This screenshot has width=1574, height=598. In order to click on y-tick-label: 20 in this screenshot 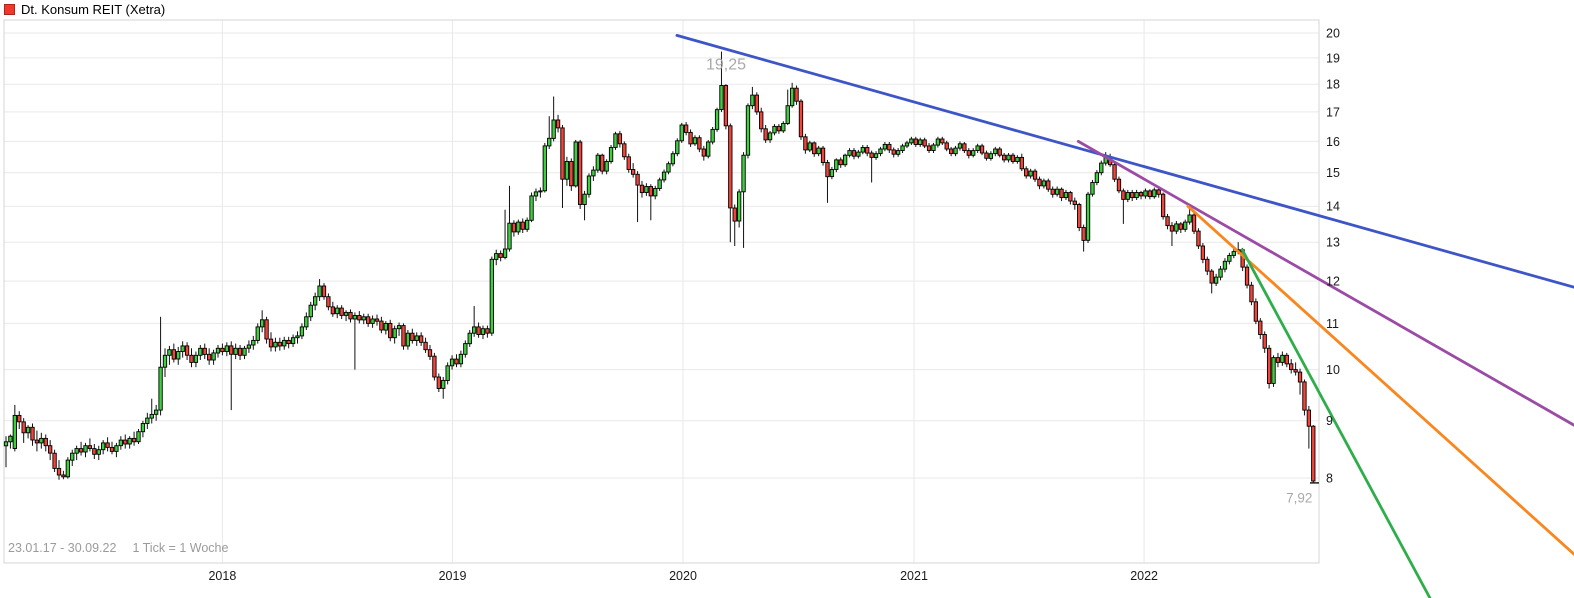, I will do `click(1333, 33)`.